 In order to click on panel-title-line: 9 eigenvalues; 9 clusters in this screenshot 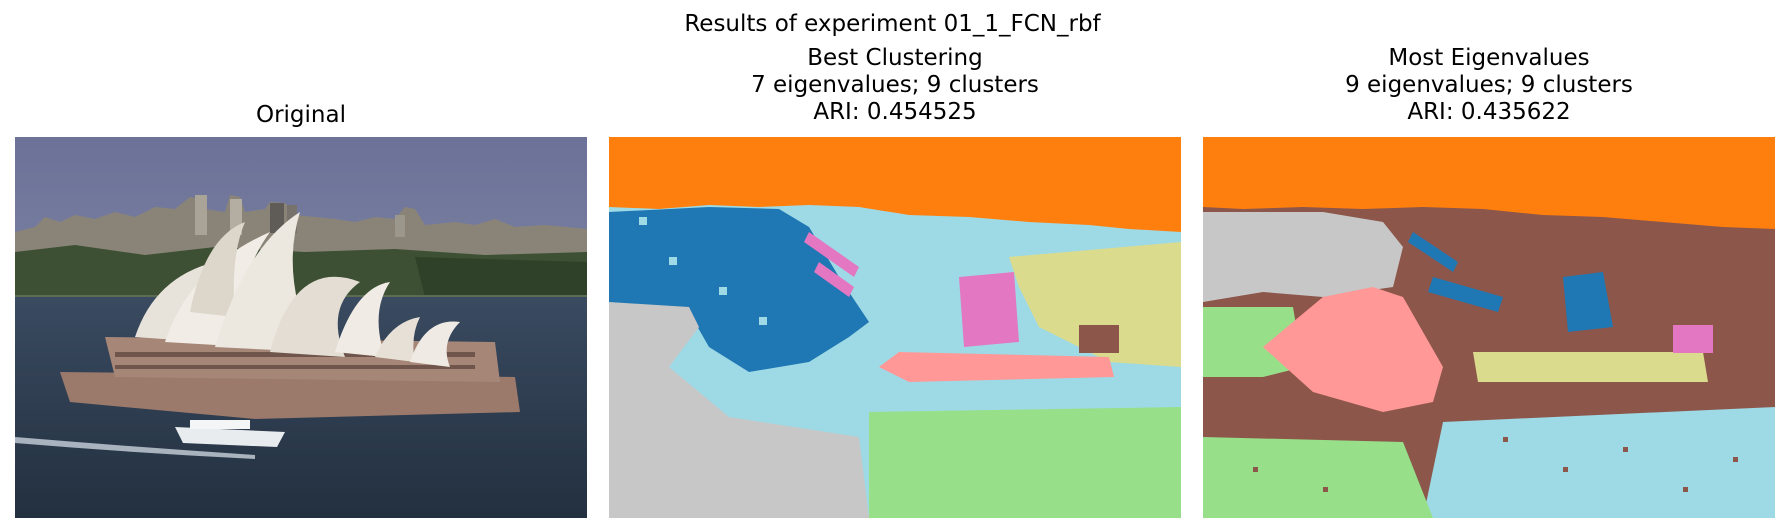, I will do `click(1489, 85)`.